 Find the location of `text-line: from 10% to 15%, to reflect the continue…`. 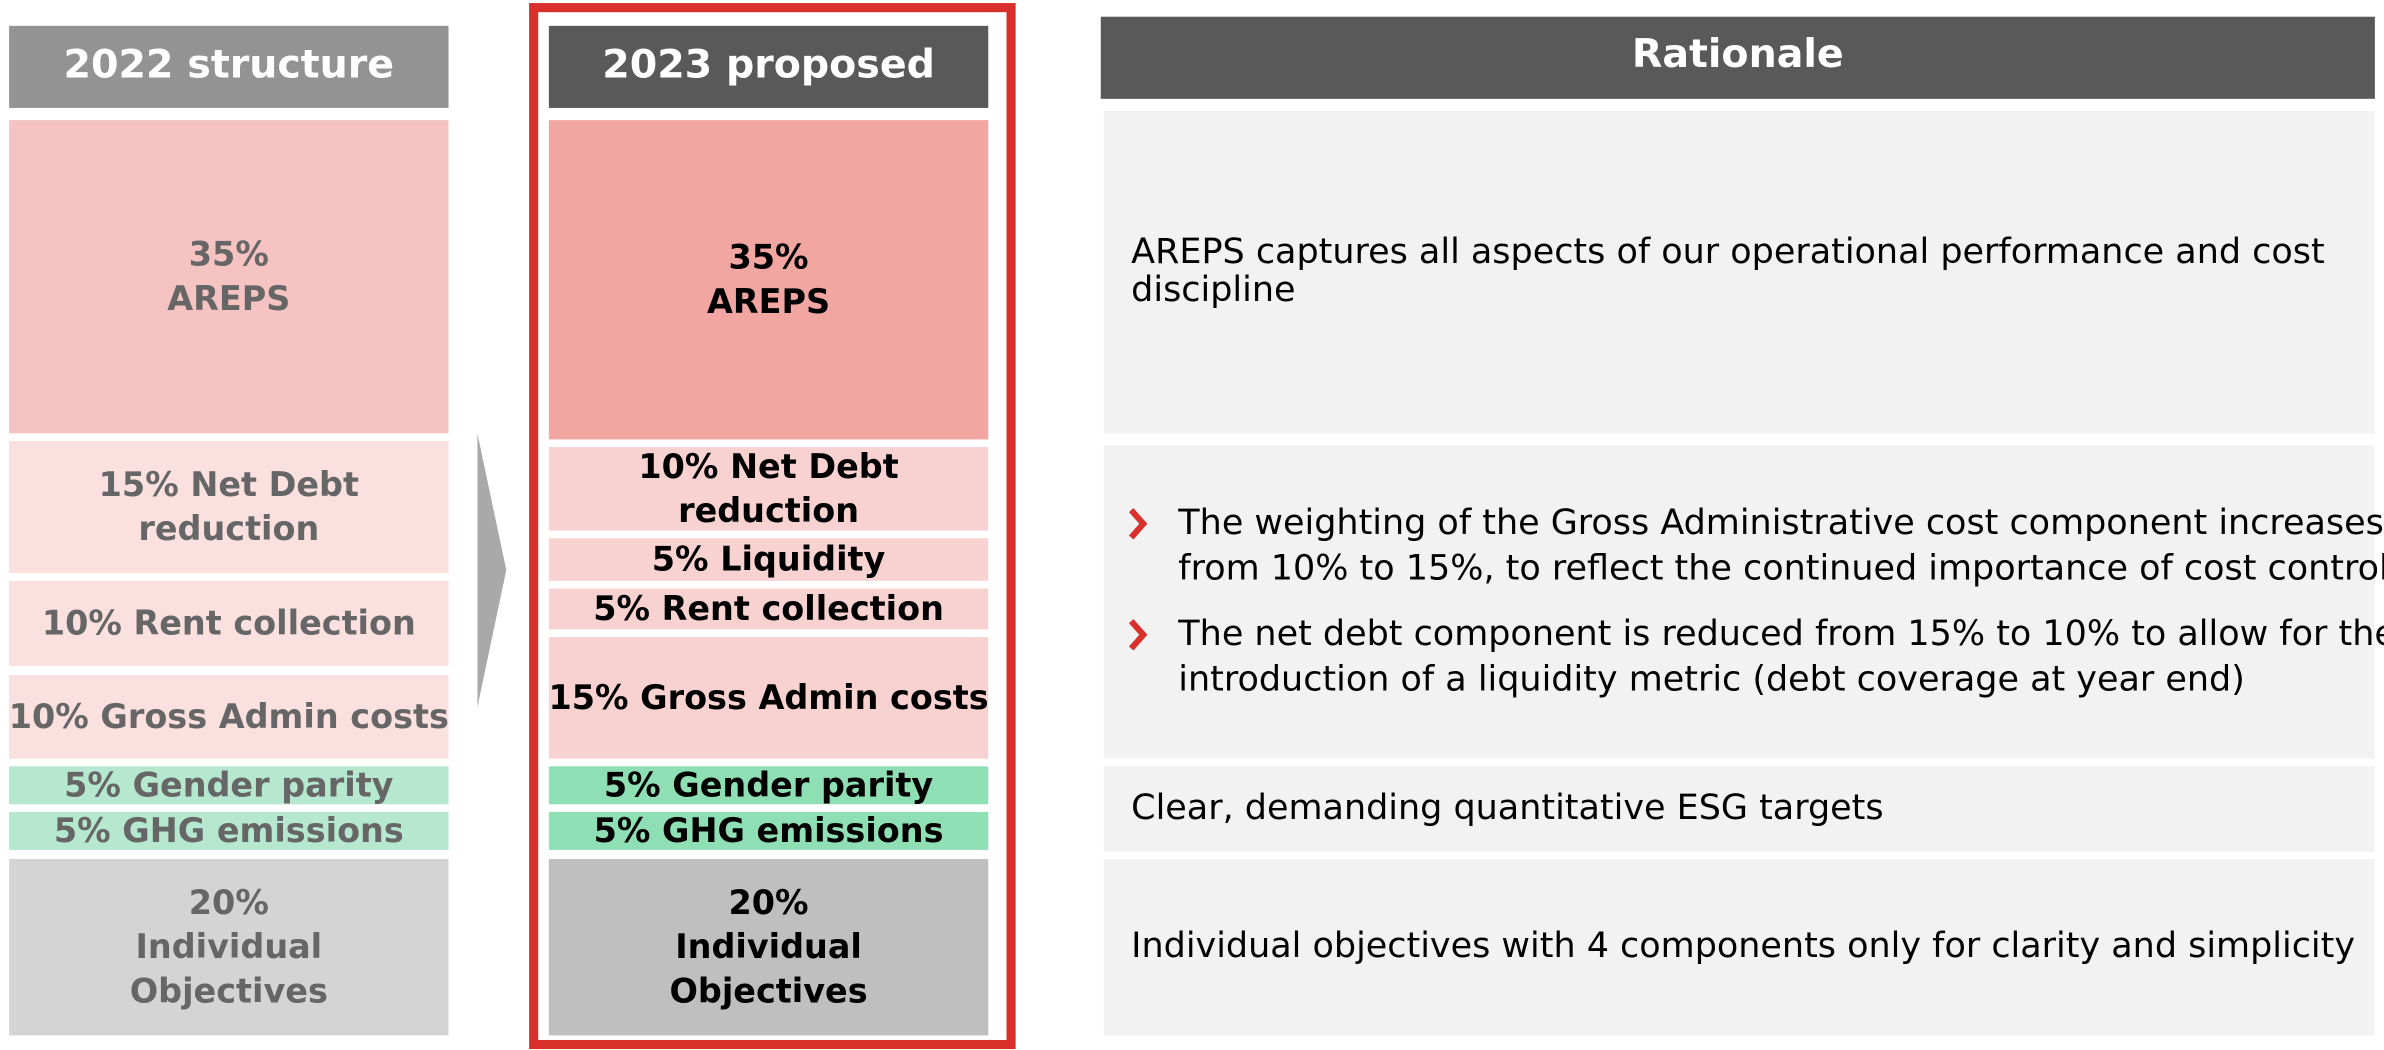

text-line: from 10% to 15%, to reflect the continue… is located at coordinates (1781, 568).